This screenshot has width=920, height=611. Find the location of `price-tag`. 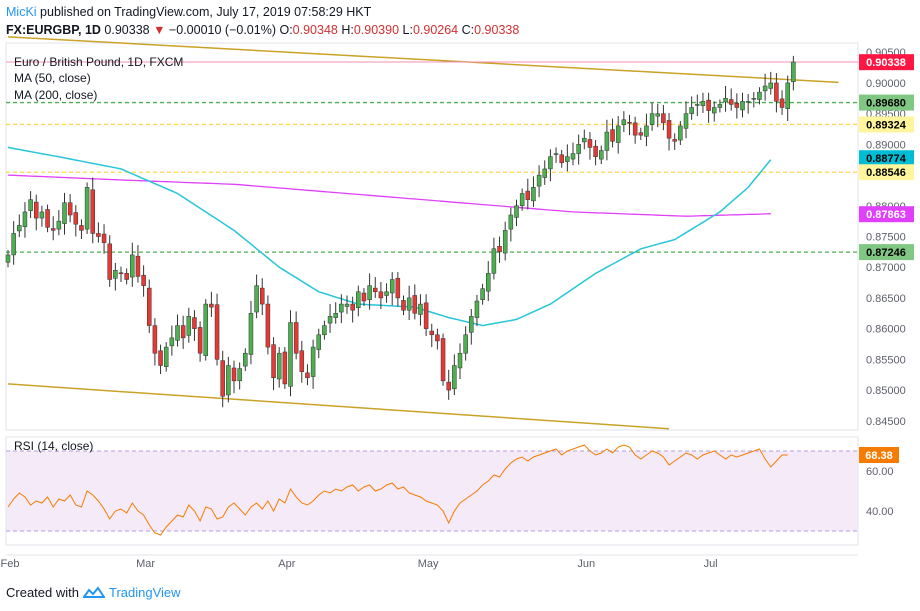

price-tag is located at coordinates (886, 214).